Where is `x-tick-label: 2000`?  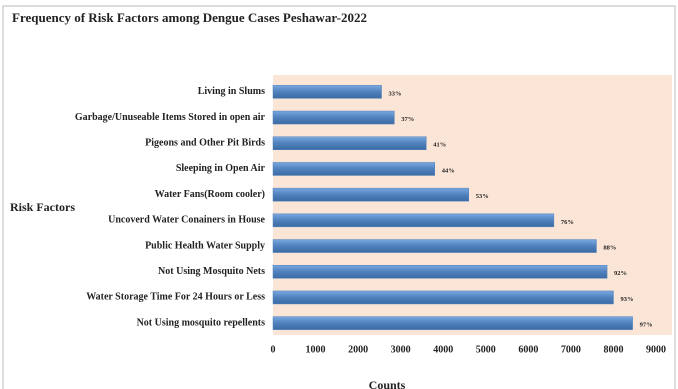 x-tick-label: 2000 is located at coordinates (358, 349).